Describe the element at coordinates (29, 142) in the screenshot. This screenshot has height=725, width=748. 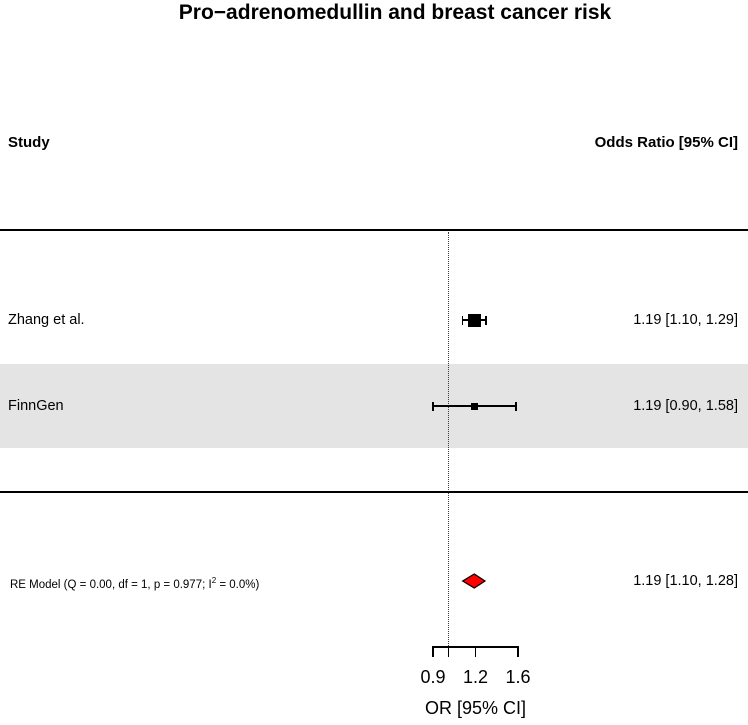
I see `column-header-study: Study` at that location.